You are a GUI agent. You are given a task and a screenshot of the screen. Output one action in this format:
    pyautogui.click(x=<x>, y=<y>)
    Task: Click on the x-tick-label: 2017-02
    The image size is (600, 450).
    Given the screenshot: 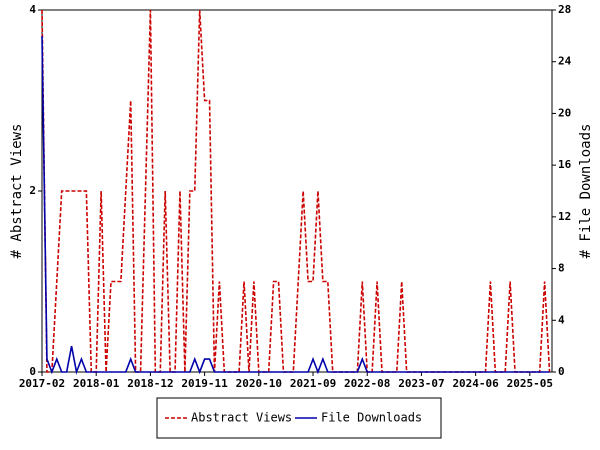 What is the action you would take?
    pyautogui.click(x=42, y=383)
    